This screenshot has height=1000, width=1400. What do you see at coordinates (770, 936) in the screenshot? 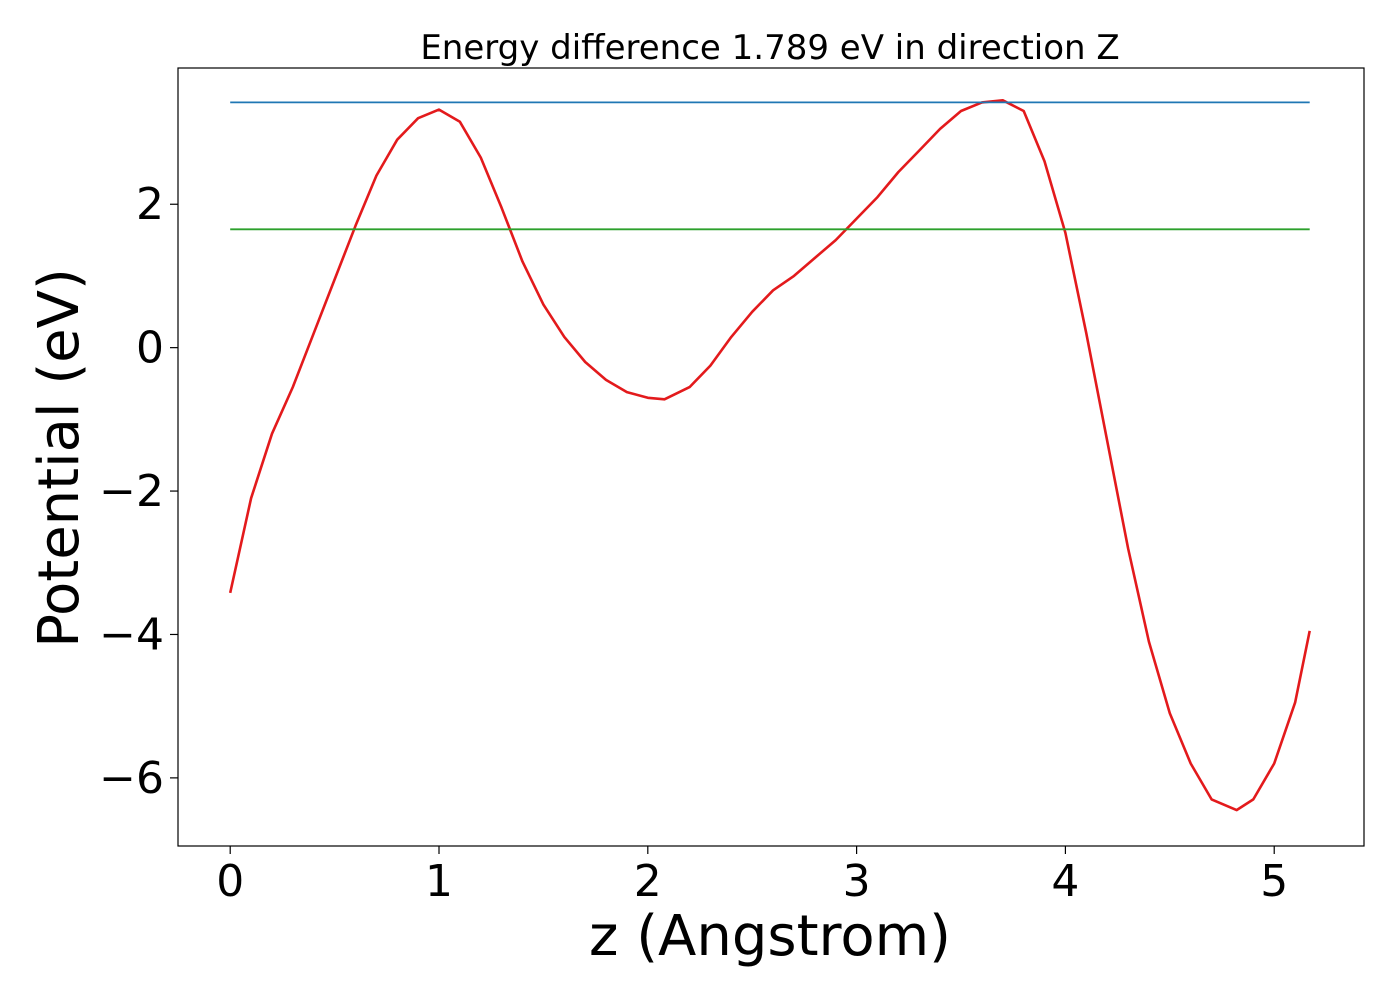
I see `x-axis-title: z (Angstrom)` at bounding box center [770, 936].